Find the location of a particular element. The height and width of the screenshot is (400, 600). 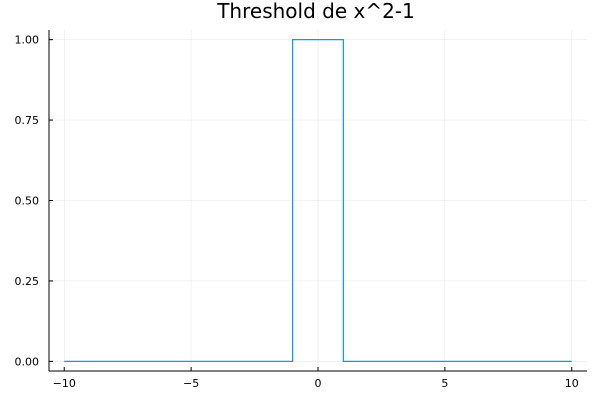

x-tick-label: −10 is located at coordinates (64, 383).